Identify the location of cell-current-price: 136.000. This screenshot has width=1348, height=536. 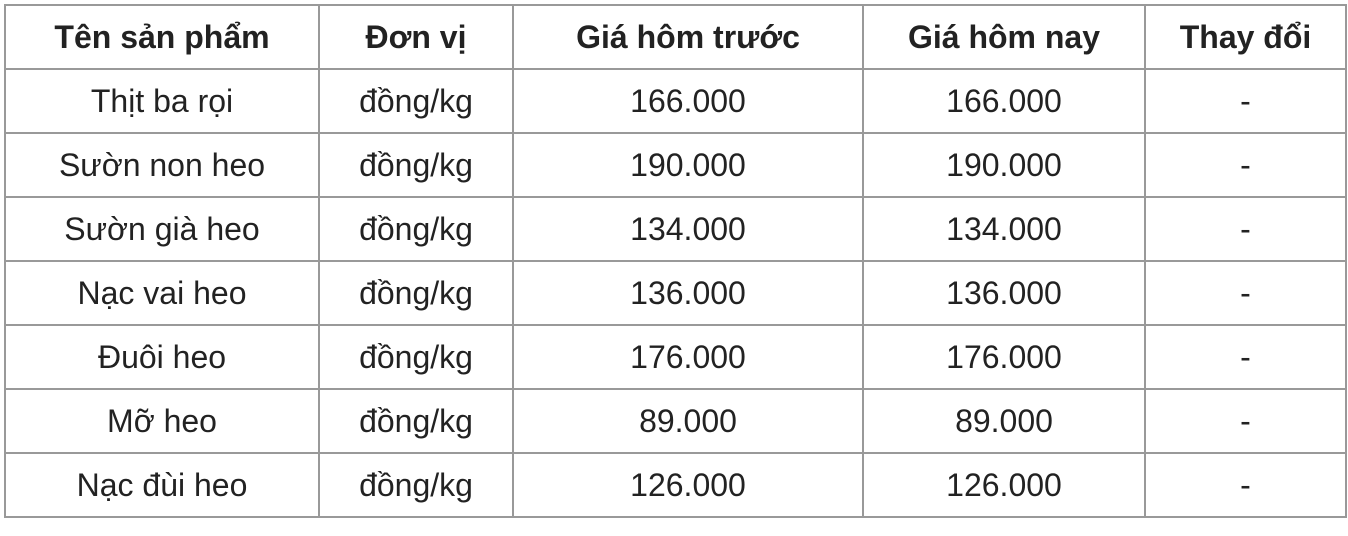
(1004, 293).